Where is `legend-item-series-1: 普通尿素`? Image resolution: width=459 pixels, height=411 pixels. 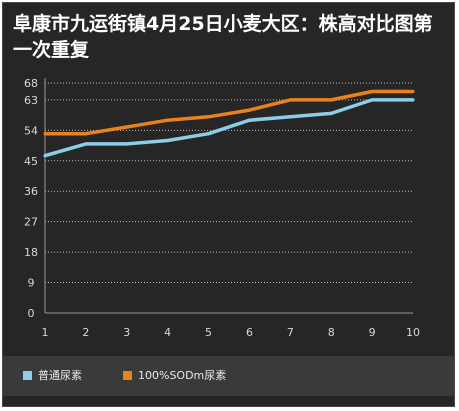 legend-item-series-1: 普通尿素 is located at coordinates (52, 376).